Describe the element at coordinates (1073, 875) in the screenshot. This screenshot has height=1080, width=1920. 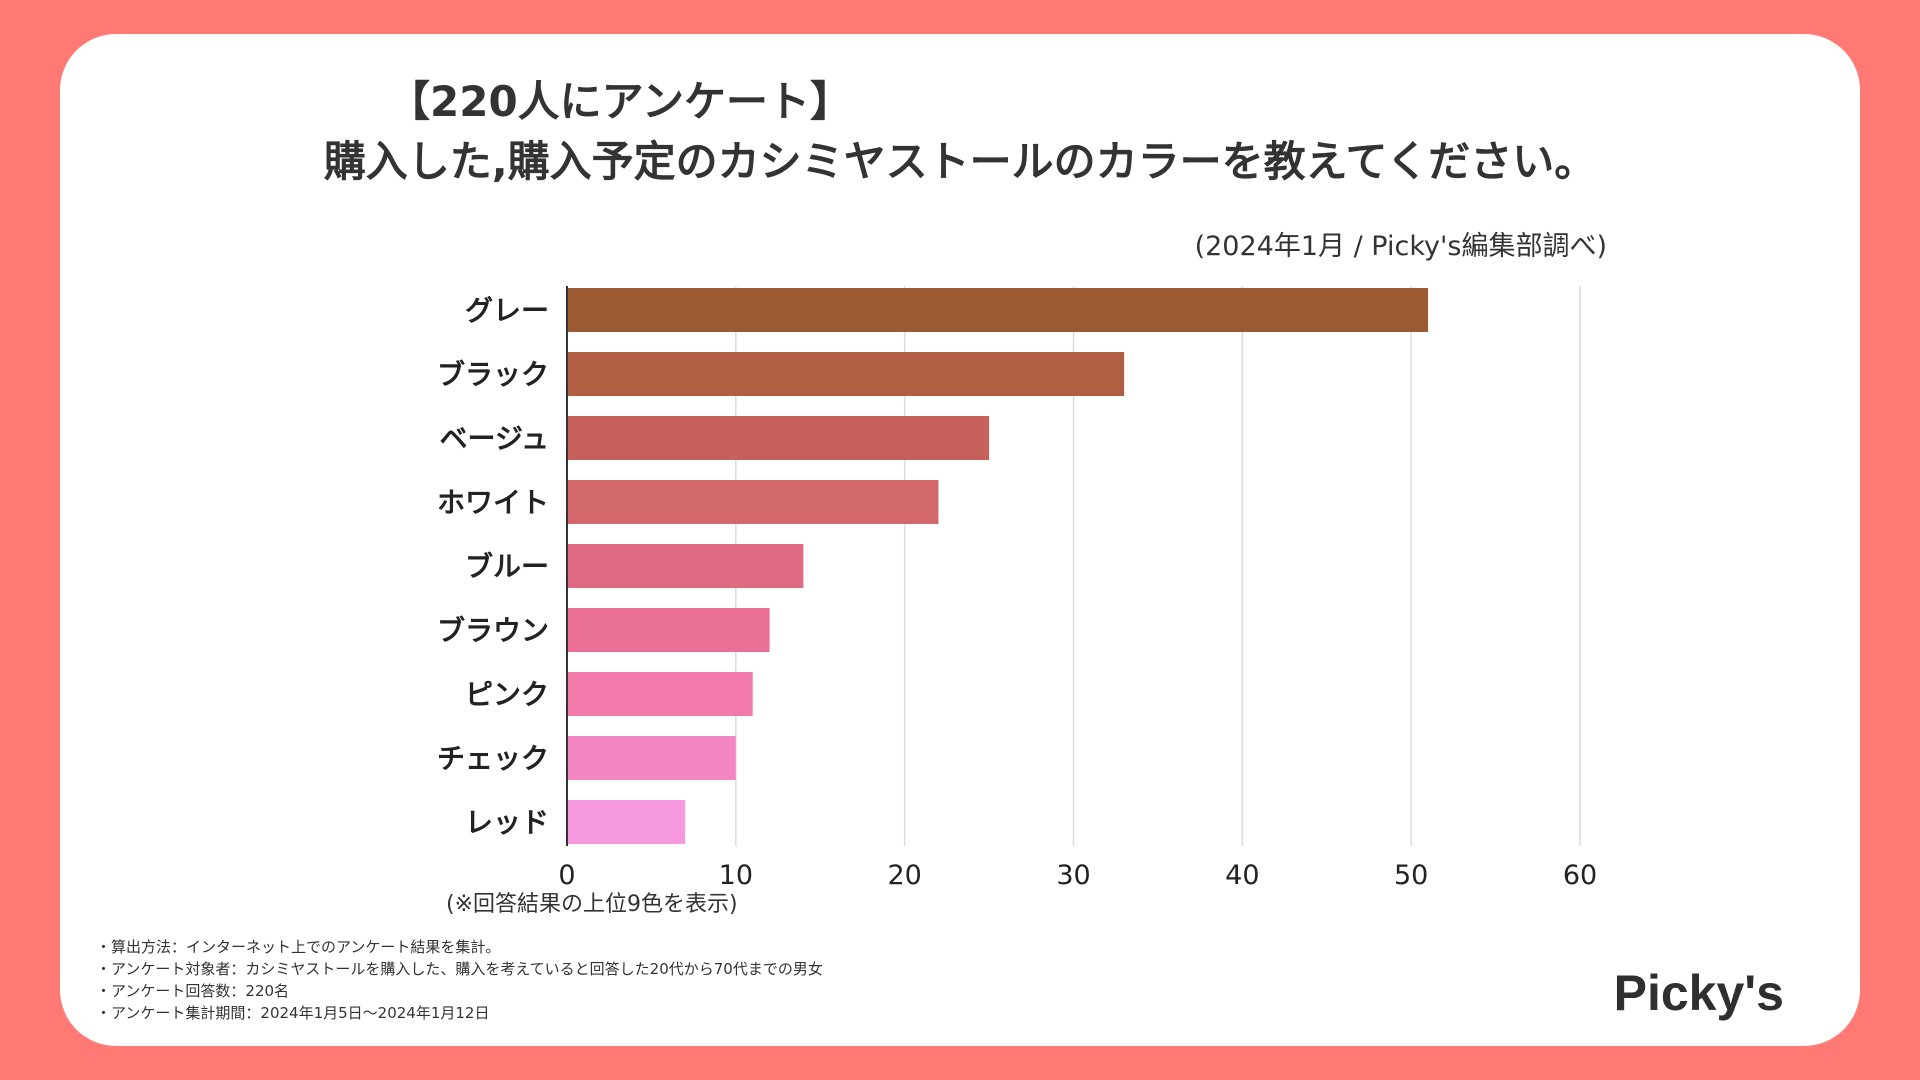
I see `x-tick-label: 30` at that location.